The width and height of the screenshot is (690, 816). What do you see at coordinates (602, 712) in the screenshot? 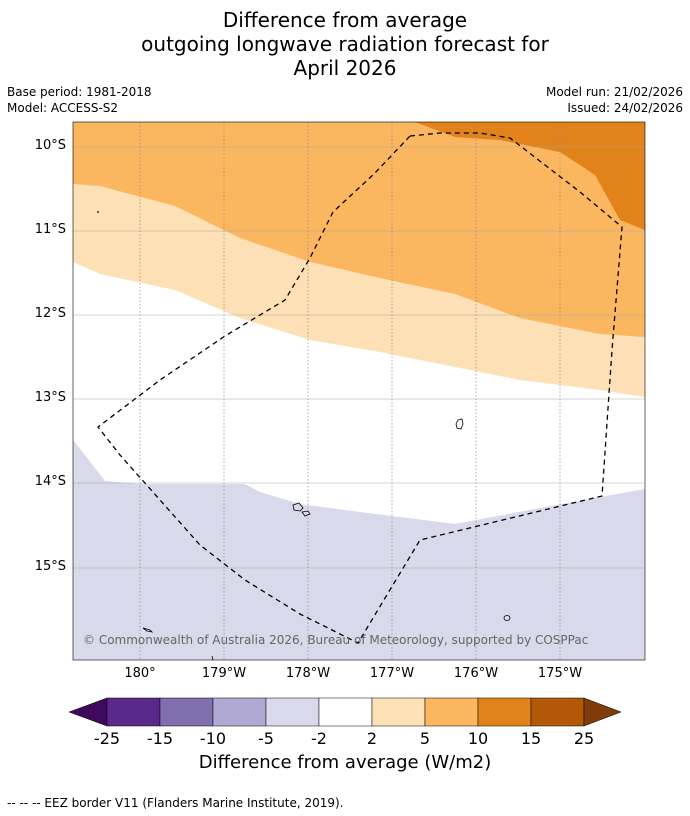
I see `colorbar-extend-high` at bounding box center [602, 712].